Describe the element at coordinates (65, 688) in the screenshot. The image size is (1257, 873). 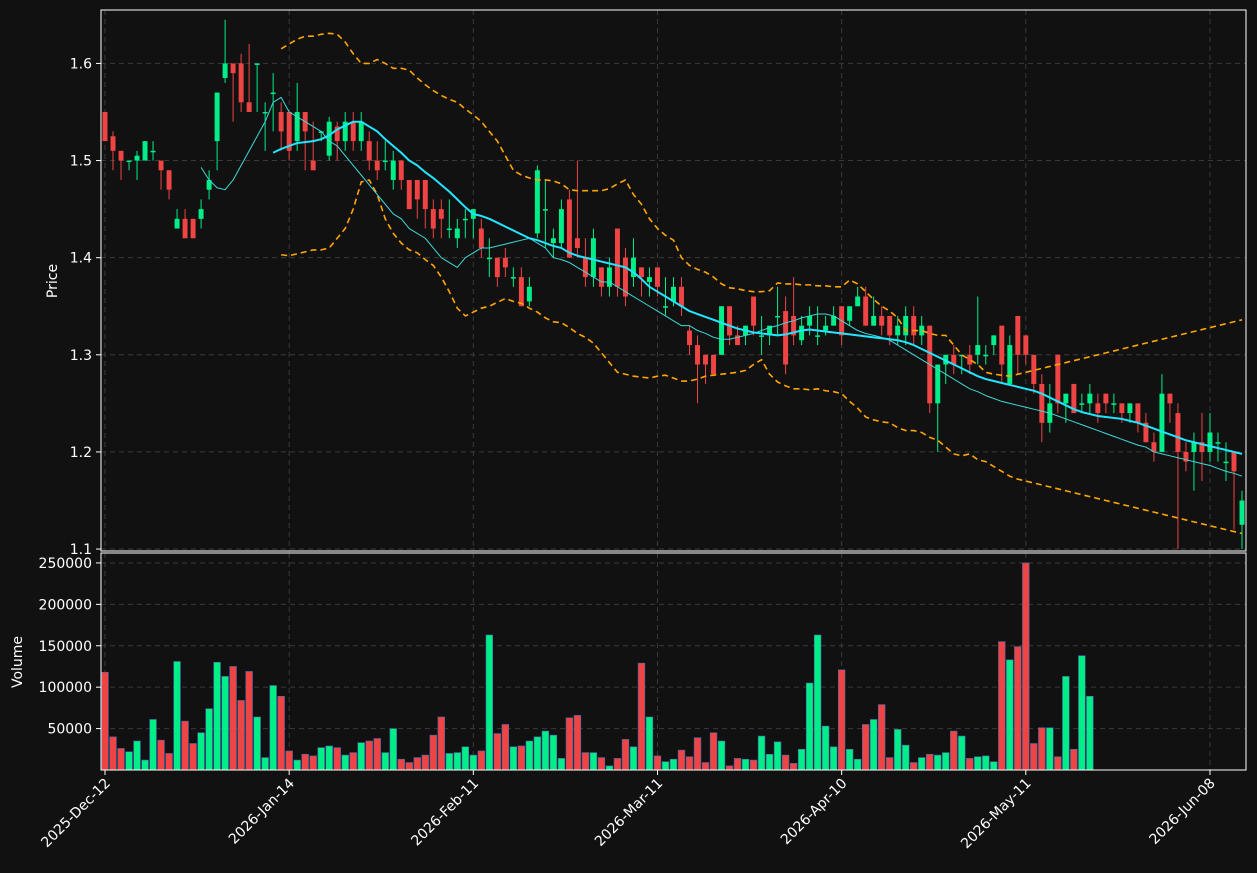
I see `volume-tick-label: 100000` at that location.